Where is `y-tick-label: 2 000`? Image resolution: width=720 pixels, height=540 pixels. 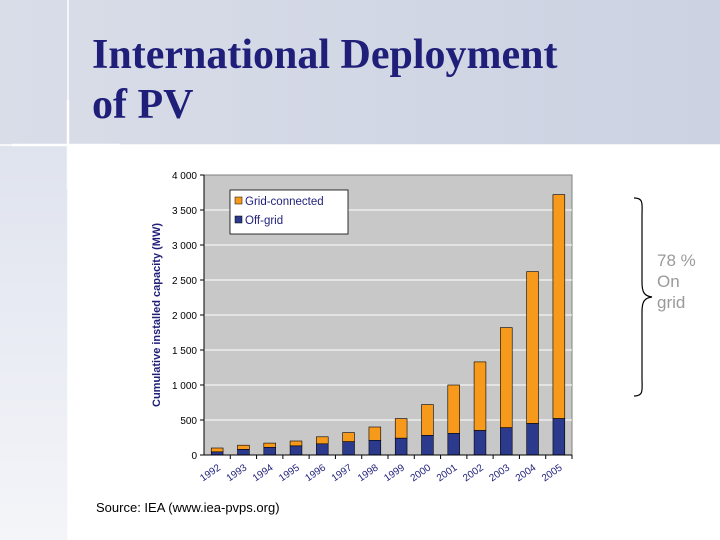 y-tick-label: 2 000 is located at coordinates (184, 316).